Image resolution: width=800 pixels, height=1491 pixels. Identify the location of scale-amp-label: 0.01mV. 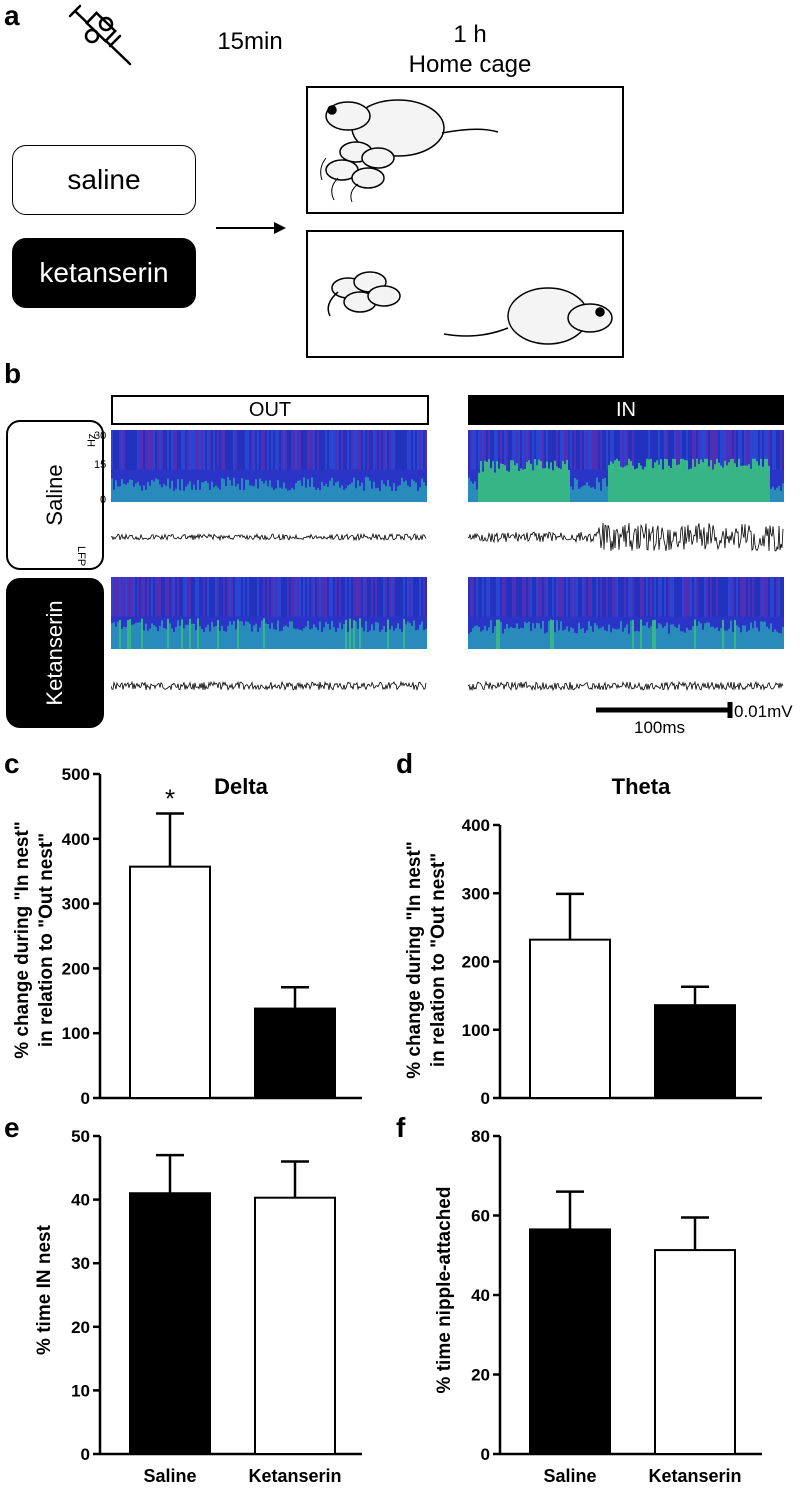
(763, 711).